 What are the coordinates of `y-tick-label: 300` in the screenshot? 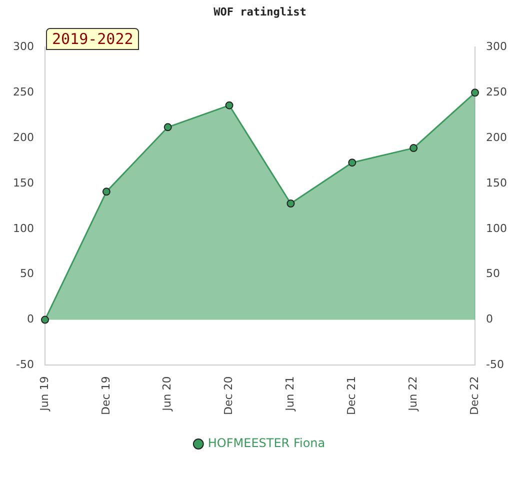 It's located at (23, 47).